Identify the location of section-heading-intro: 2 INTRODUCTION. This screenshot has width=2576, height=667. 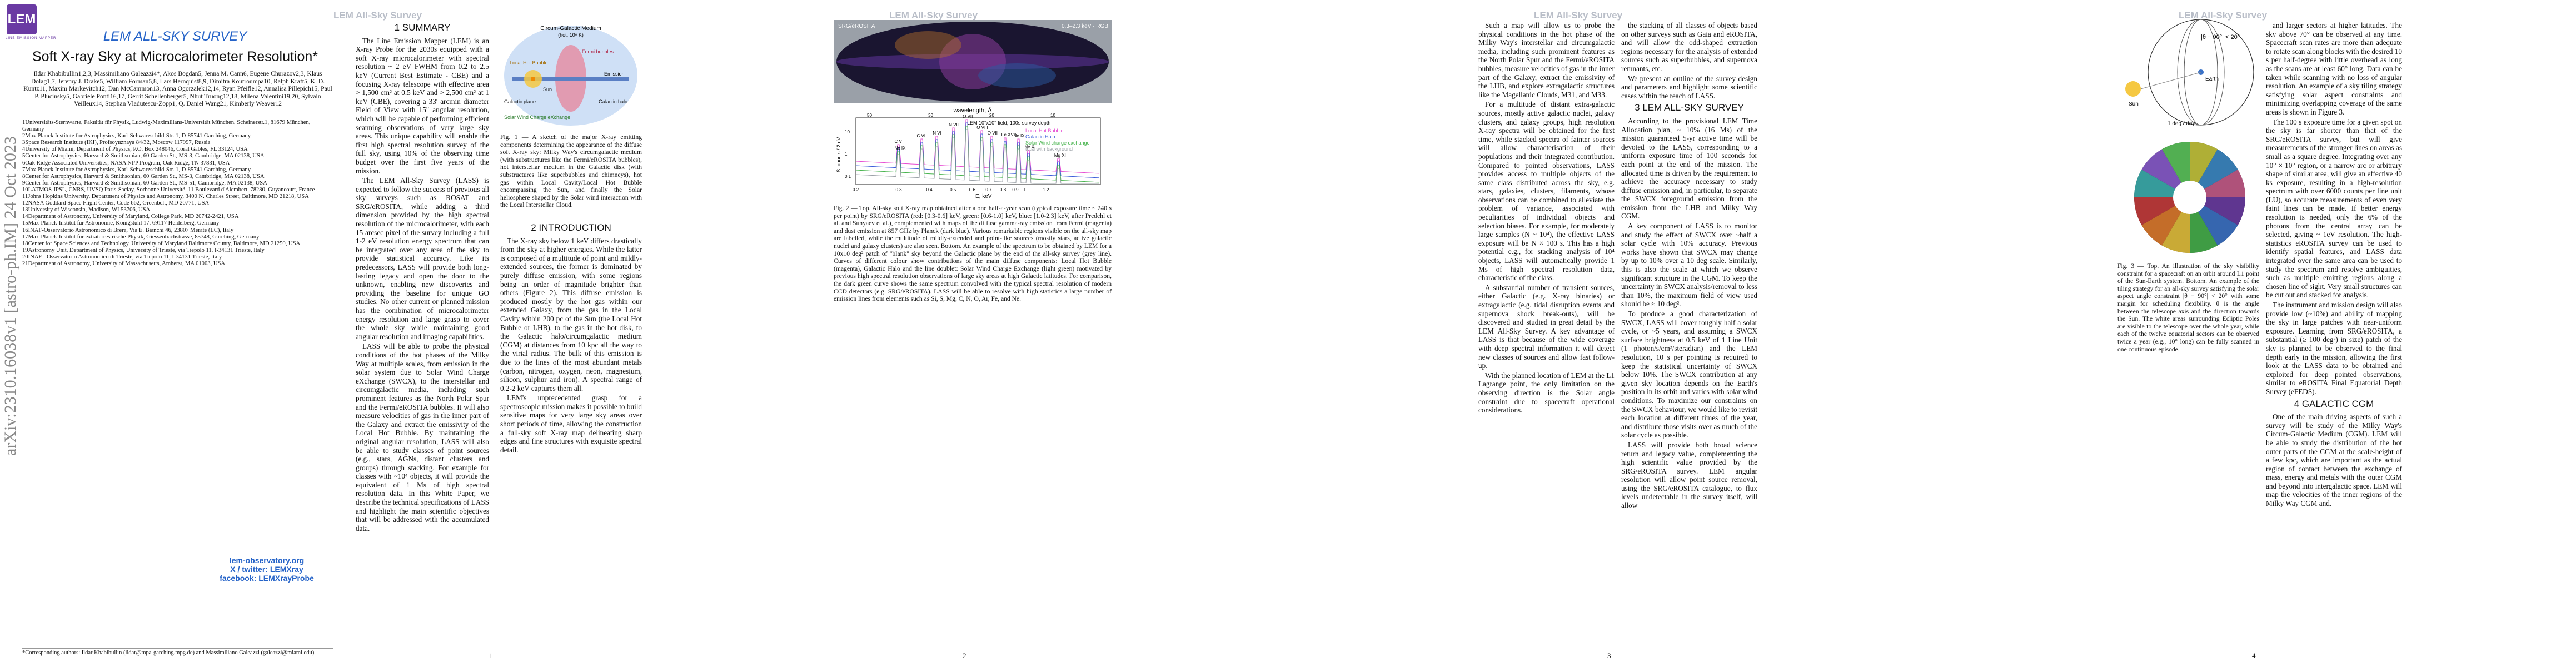
(571, 227).